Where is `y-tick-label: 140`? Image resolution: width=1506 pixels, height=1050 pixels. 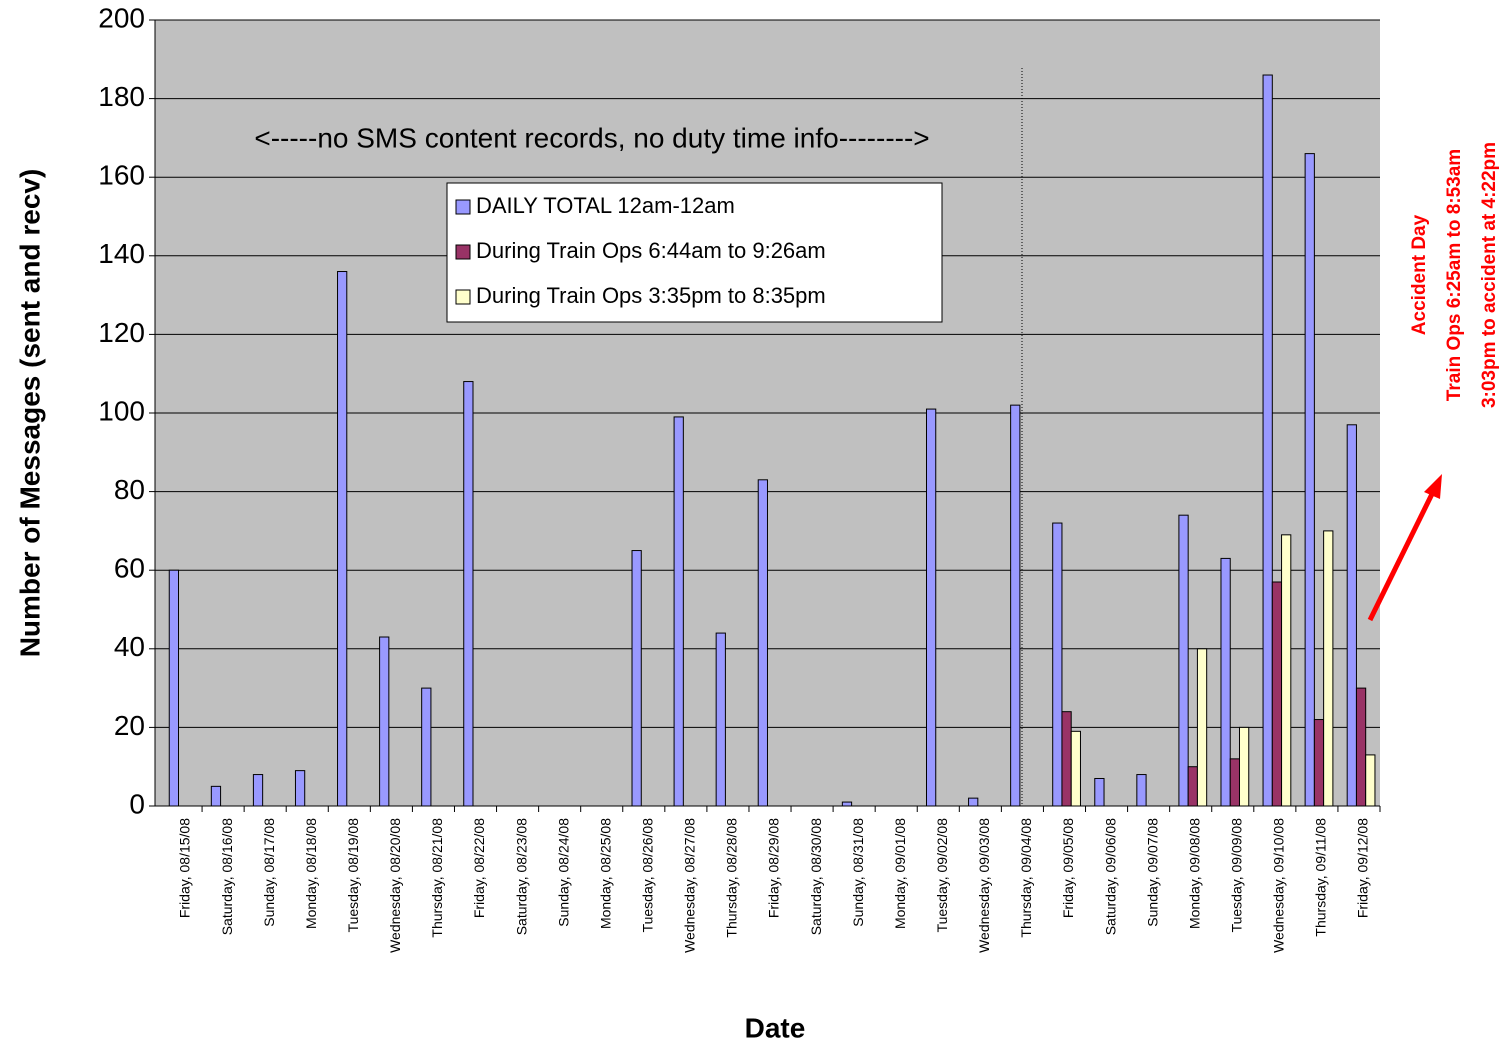 y-tick-label: 140 is located at coordinates (121, 253).